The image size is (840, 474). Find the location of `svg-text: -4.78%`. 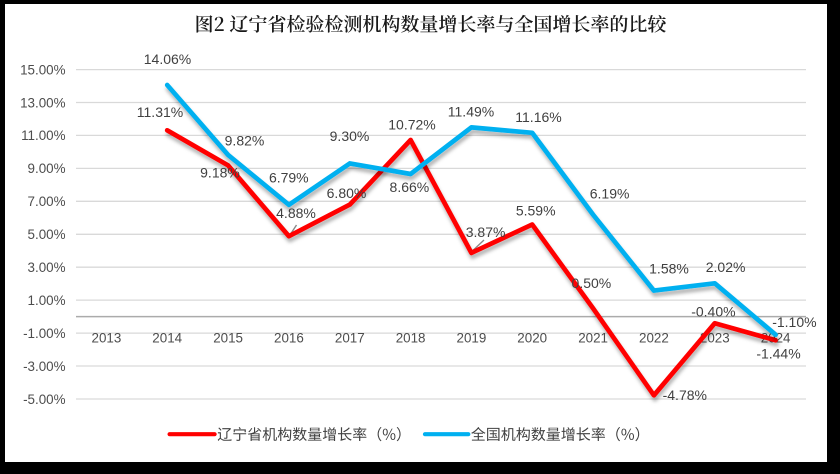

svg-text: -4.78% is located at coordinates (685, 395).